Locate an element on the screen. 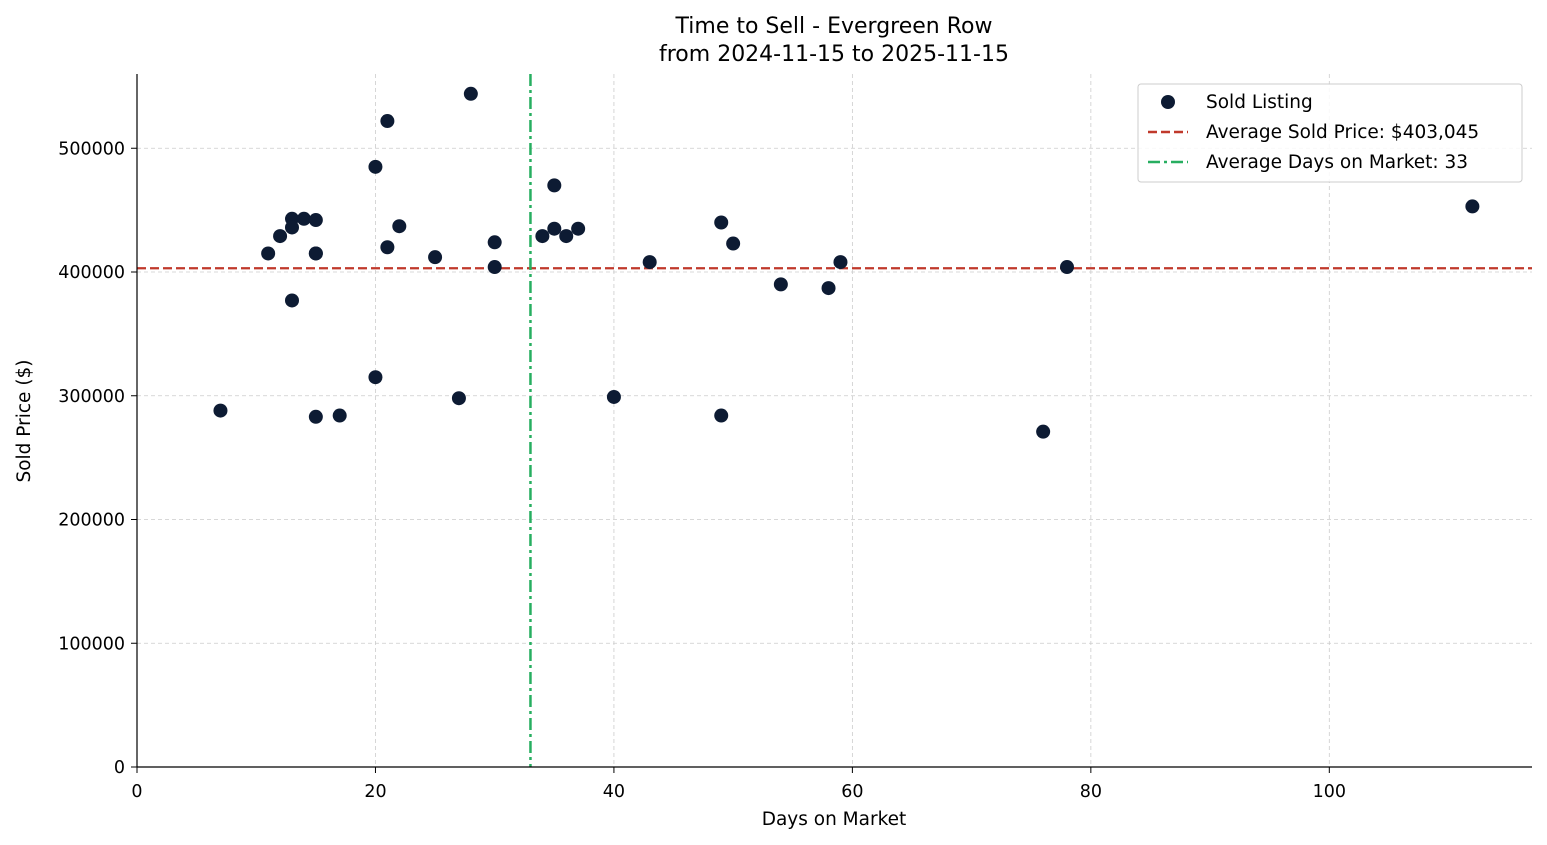 The image size is (1547, 845). chart-title: Time to Sell - Evergreen Row is located at coordinates (834, 26).